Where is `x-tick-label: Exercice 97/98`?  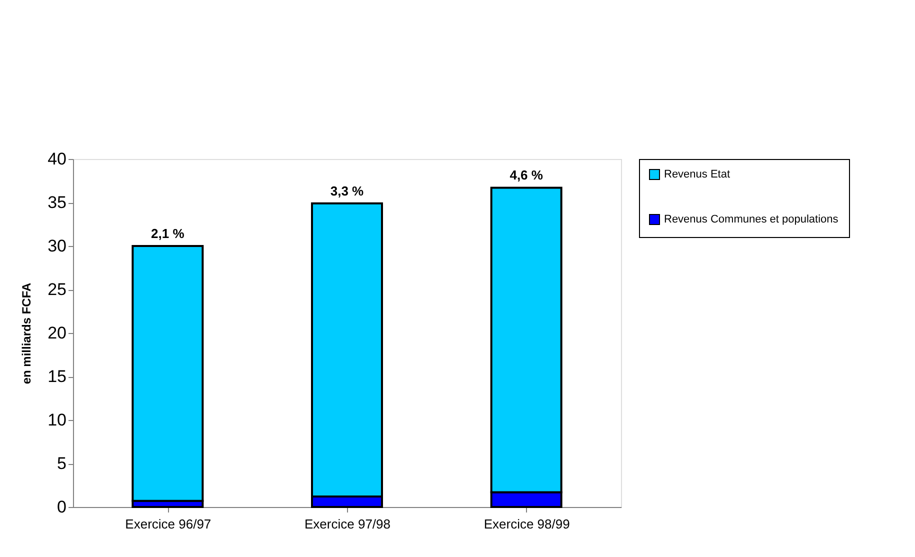 x-tick-label: Exercice 97/98 is located at coordinates (347, 524).